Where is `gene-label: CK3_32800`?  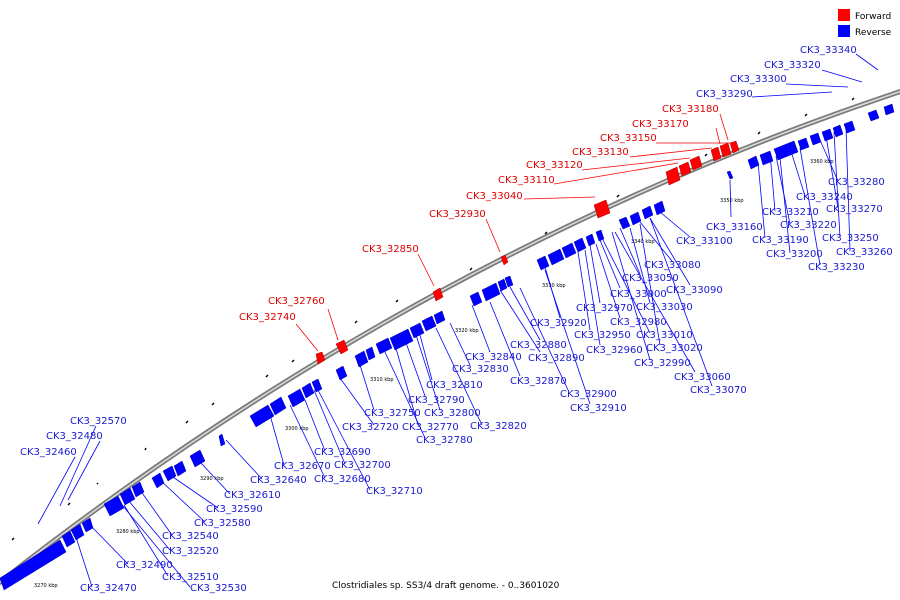
gene-label: CK3_32800 is located at coordinates (452, 413).